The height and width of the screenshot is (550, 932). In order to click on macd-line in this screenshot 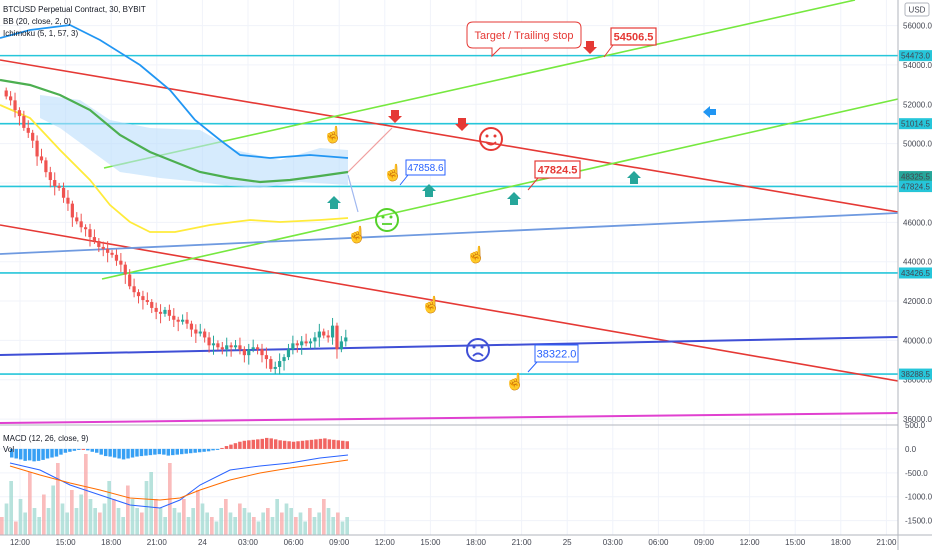, I will do `click(179, 481)`.